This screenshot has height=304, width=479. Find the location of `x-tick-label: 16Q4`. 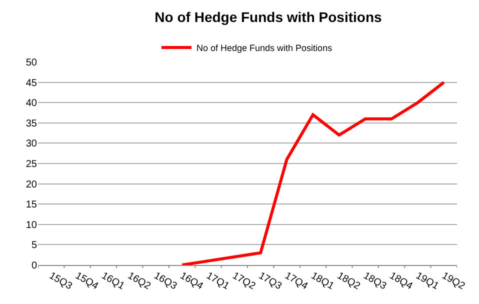

x-tick-label: 16Q4 is located at coordinates (192, 281).